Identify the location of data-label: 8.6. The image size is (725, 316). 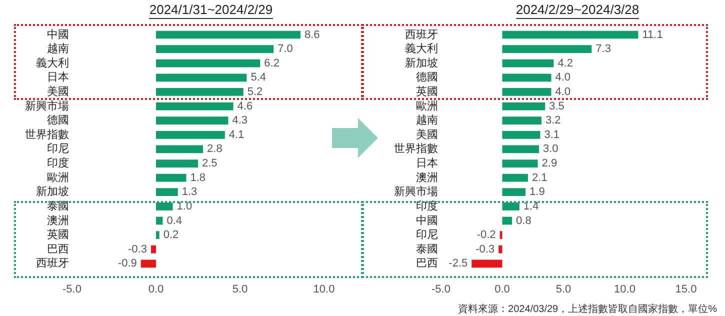
(312, 34).